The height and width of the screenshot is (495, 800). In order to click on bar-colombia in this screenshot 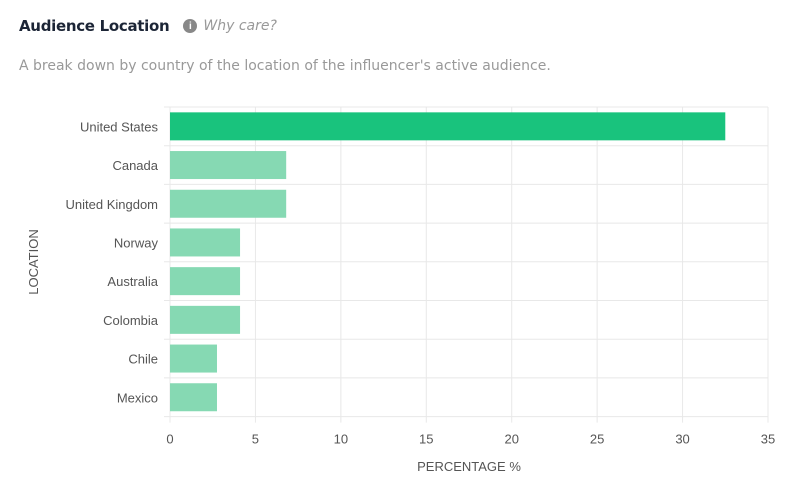, I will do `click(205, 319)`.